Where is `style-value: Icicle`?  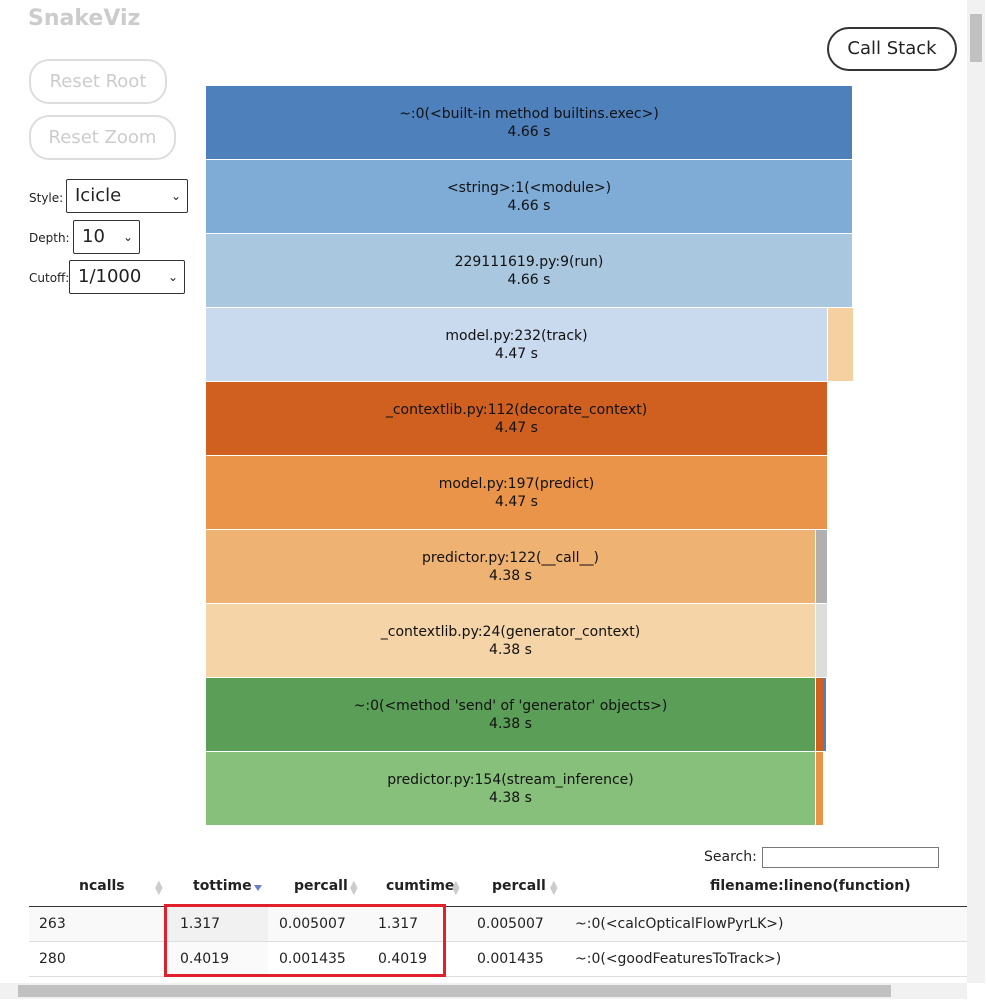 style-value: Icicle is located at coordinates (98, 195).